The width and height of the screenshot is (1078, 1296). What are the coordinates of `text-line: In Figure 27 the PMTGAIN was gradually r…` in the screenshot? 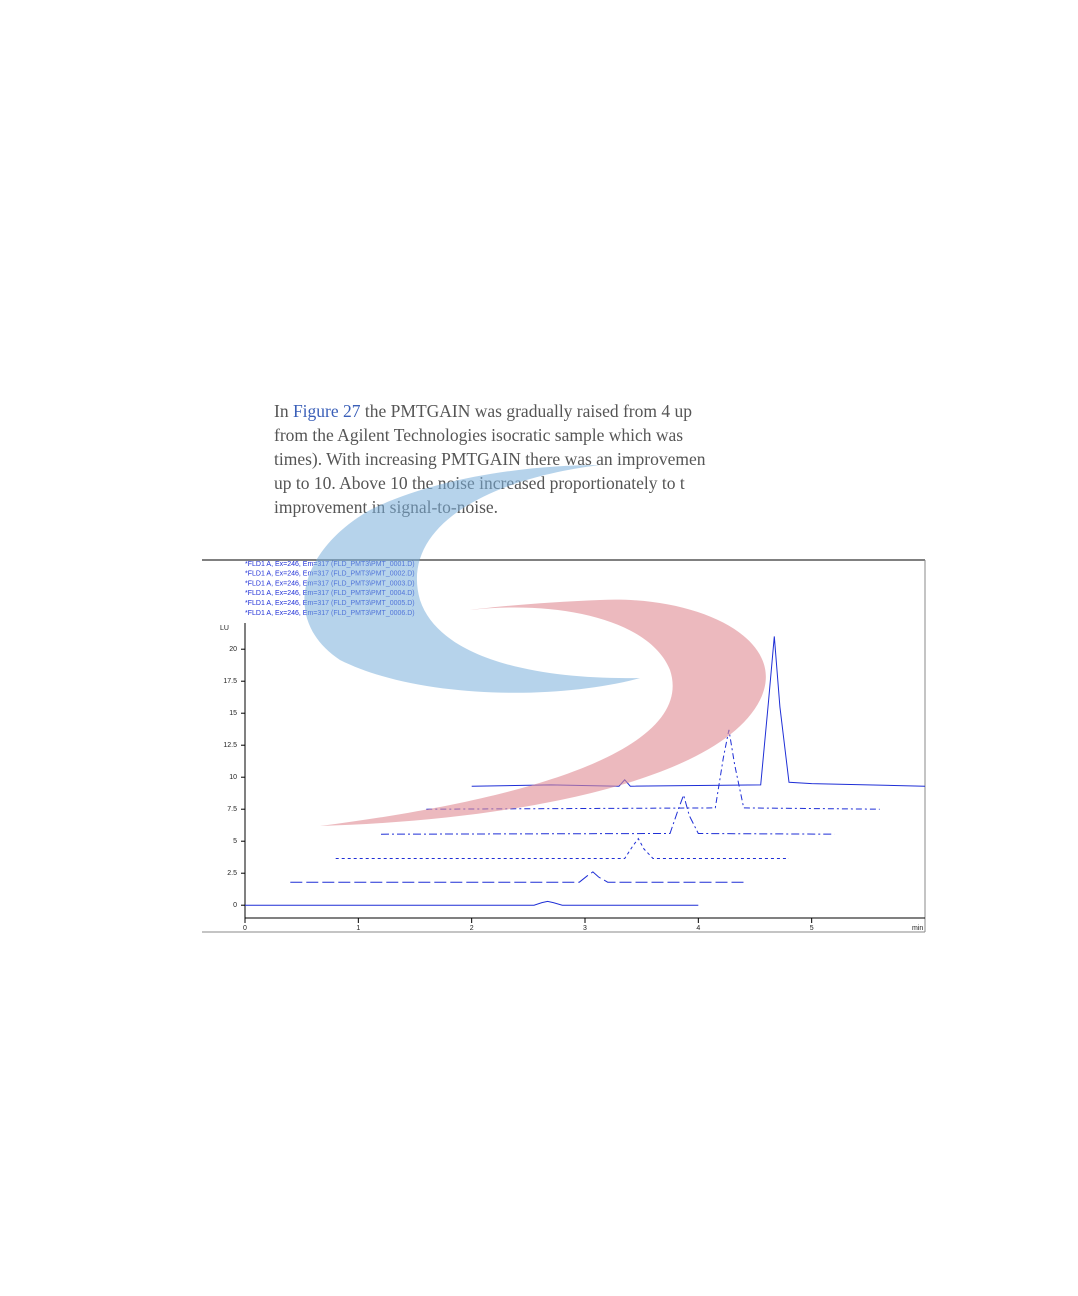 It's located at (554, 411).